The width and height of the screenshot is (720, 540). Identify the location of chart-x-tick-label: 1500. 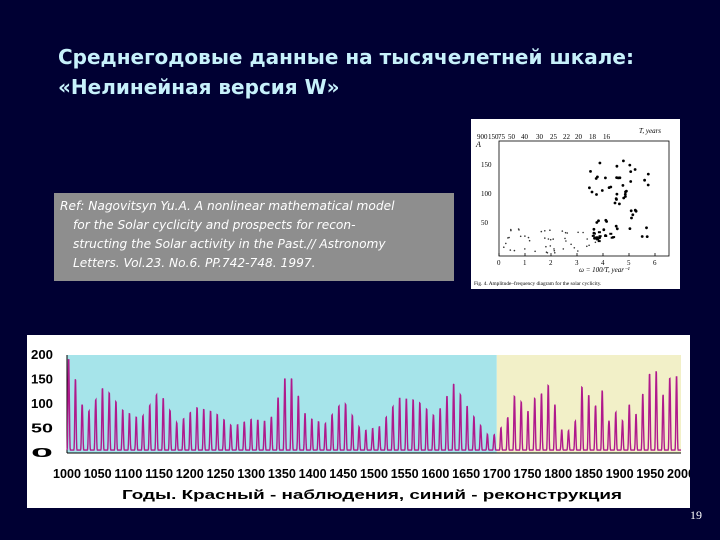
(374, 473).